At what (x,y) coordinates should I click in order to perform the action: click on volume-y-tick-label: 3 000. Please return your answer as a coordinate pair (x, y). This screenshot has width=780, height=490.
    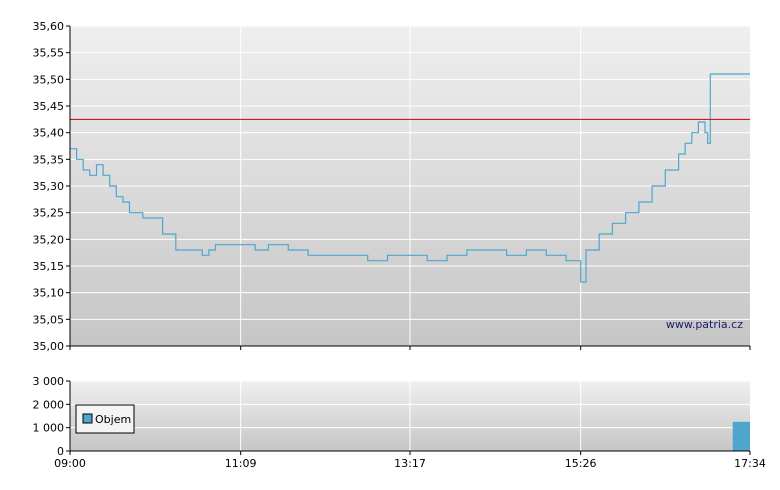
    Looking at the image, I should click on (49, 381).